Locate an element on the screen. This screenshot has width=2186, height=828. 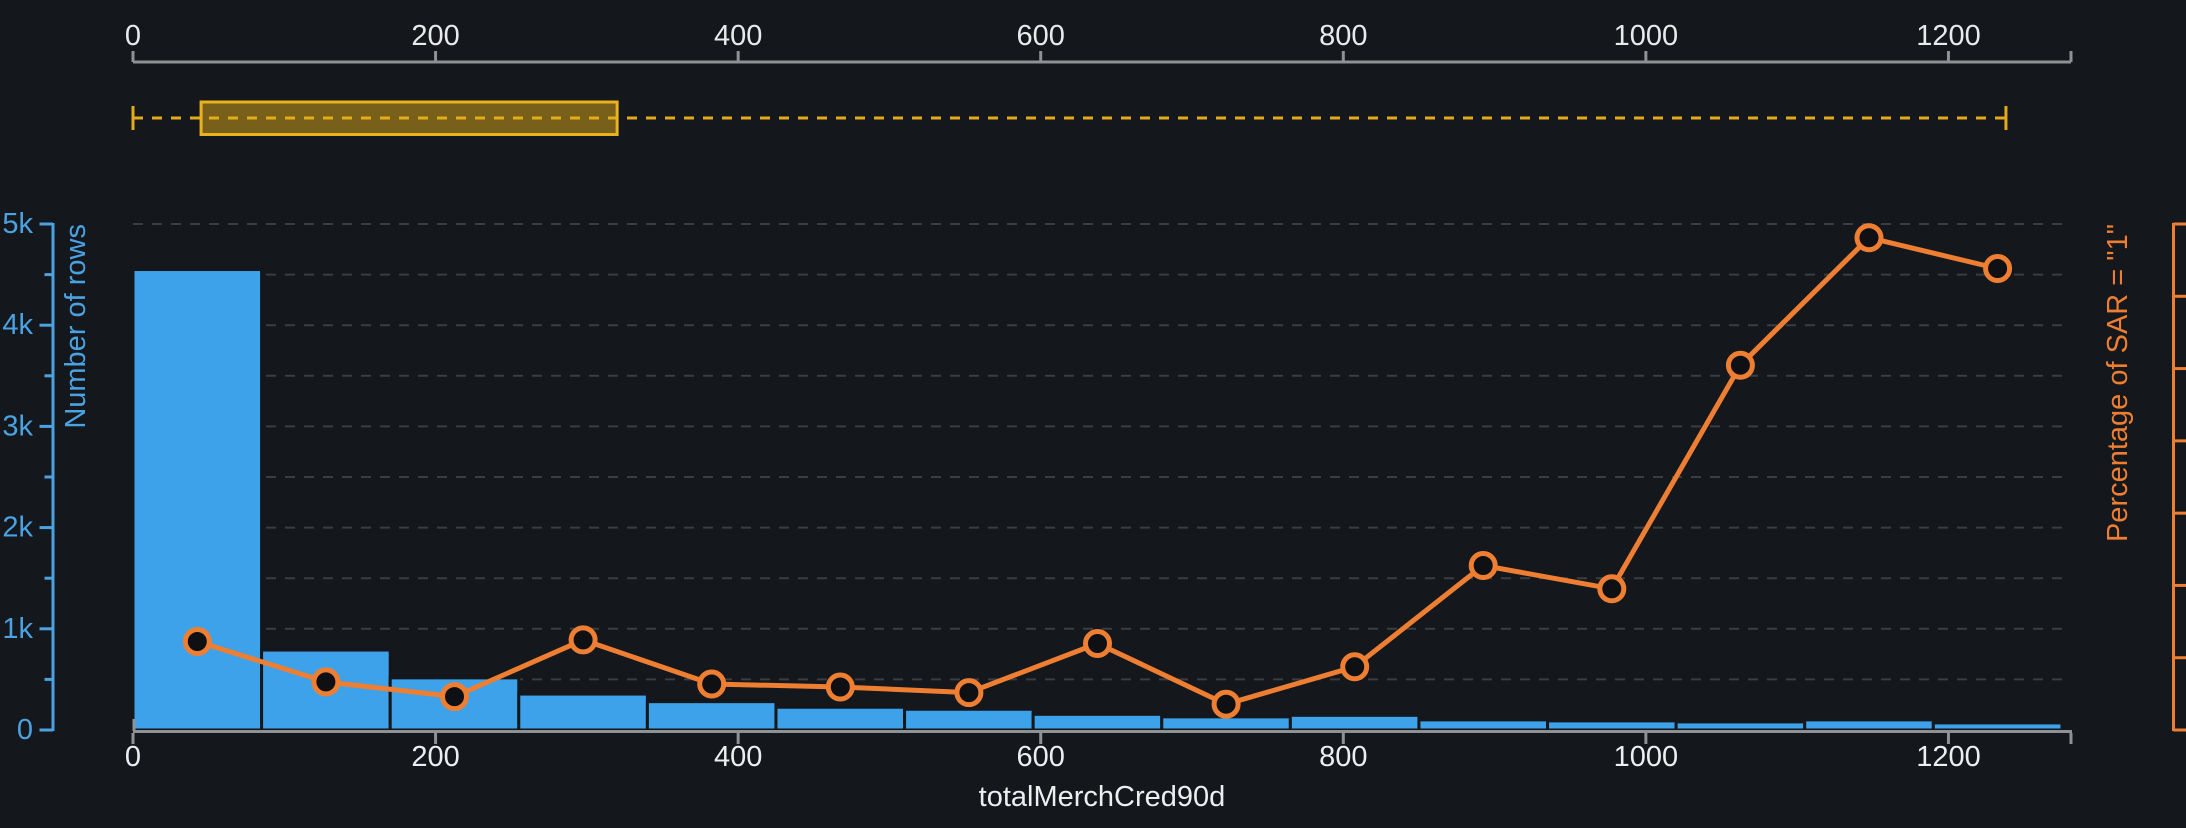
y-left-tick-label: 1k is located at coordinates (17, 629).